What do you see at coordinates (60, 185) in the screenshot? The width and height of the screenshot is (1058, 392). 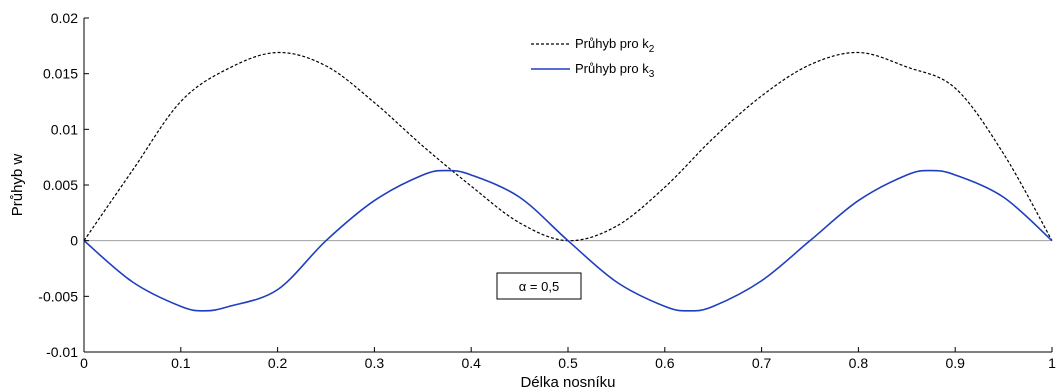 I see `y-tick-label: 0.005` at bounding box center [60, 185].